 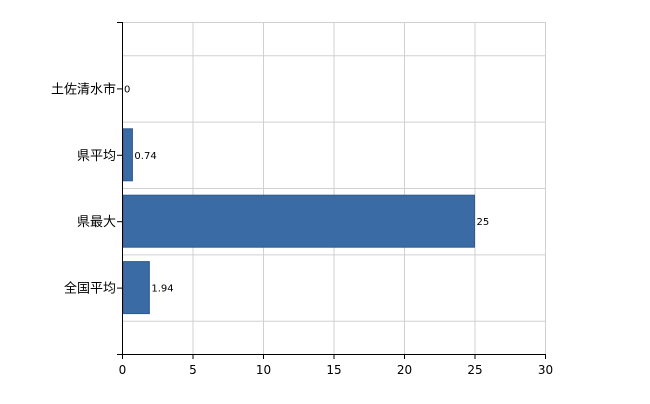 What do you see at coordinates (83, 89) in the screenshot?
I see `y-tick-label: 土佐清水市` at bounding box center [83, 89].